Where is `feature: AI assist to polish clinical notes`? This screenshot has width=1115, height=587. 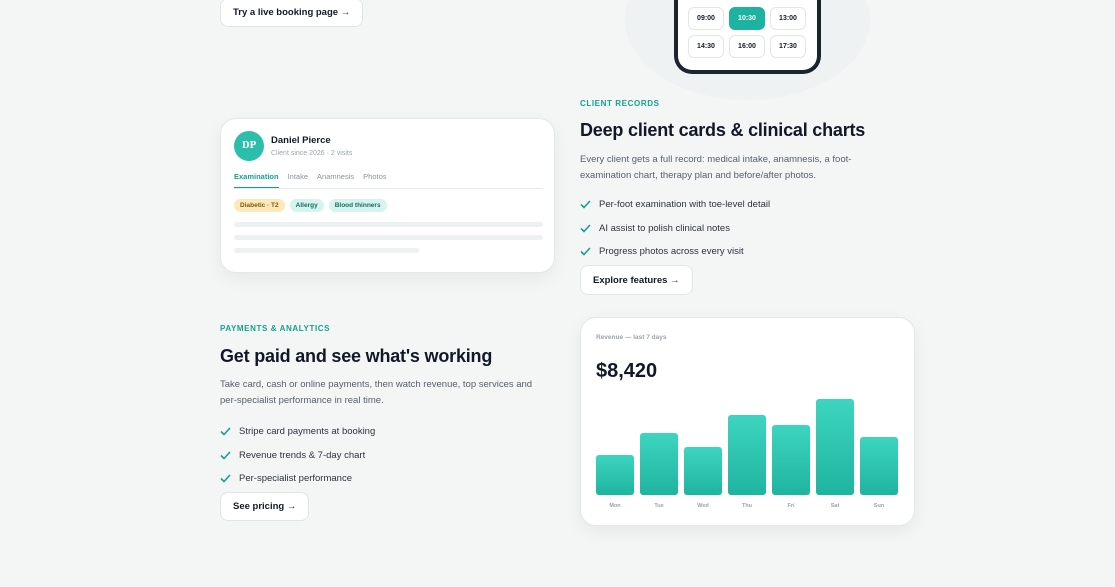 feature: AI assist to polish clinical notes is located at coordinates (675, 229).